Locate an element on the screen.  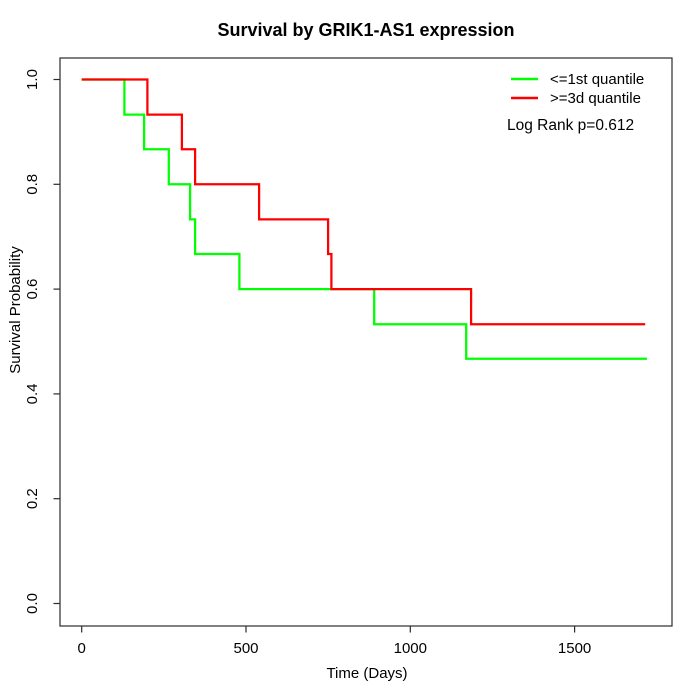
y-tick-label-1.0: 1.0 is located at coordinates (32, 79).